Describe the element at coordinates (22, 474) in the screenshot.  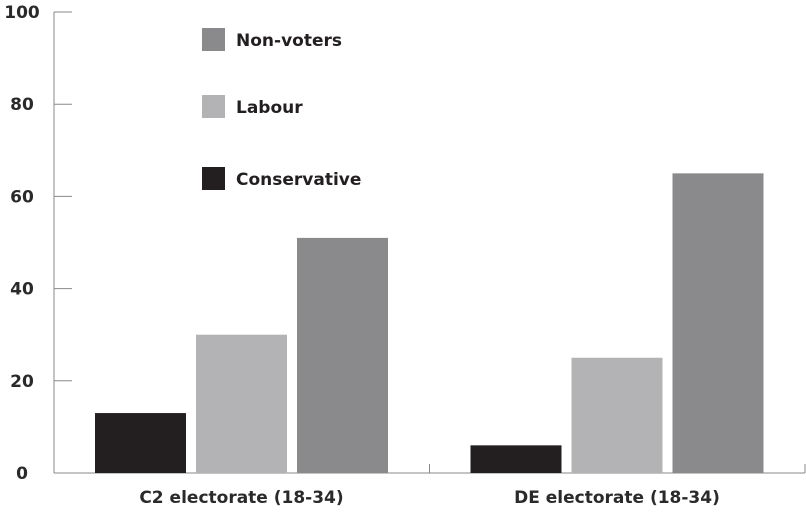
I see `y-tick-label: 0` at that location.